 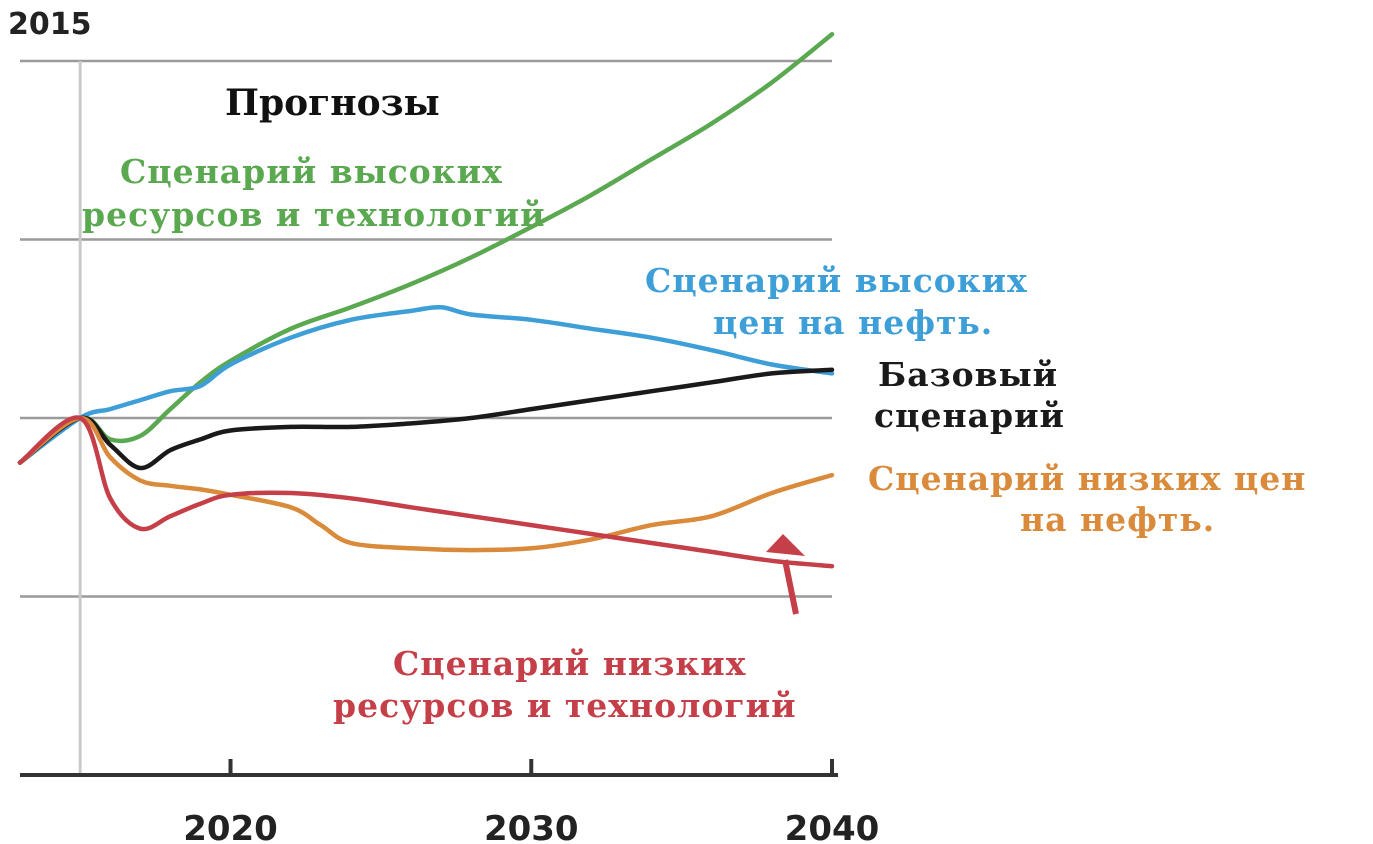 What do you see at coordinates (531, 801) in the screenshot?
I see `x-axis-ticks: 2020 2030 2040` at bounding box center [531, 801].